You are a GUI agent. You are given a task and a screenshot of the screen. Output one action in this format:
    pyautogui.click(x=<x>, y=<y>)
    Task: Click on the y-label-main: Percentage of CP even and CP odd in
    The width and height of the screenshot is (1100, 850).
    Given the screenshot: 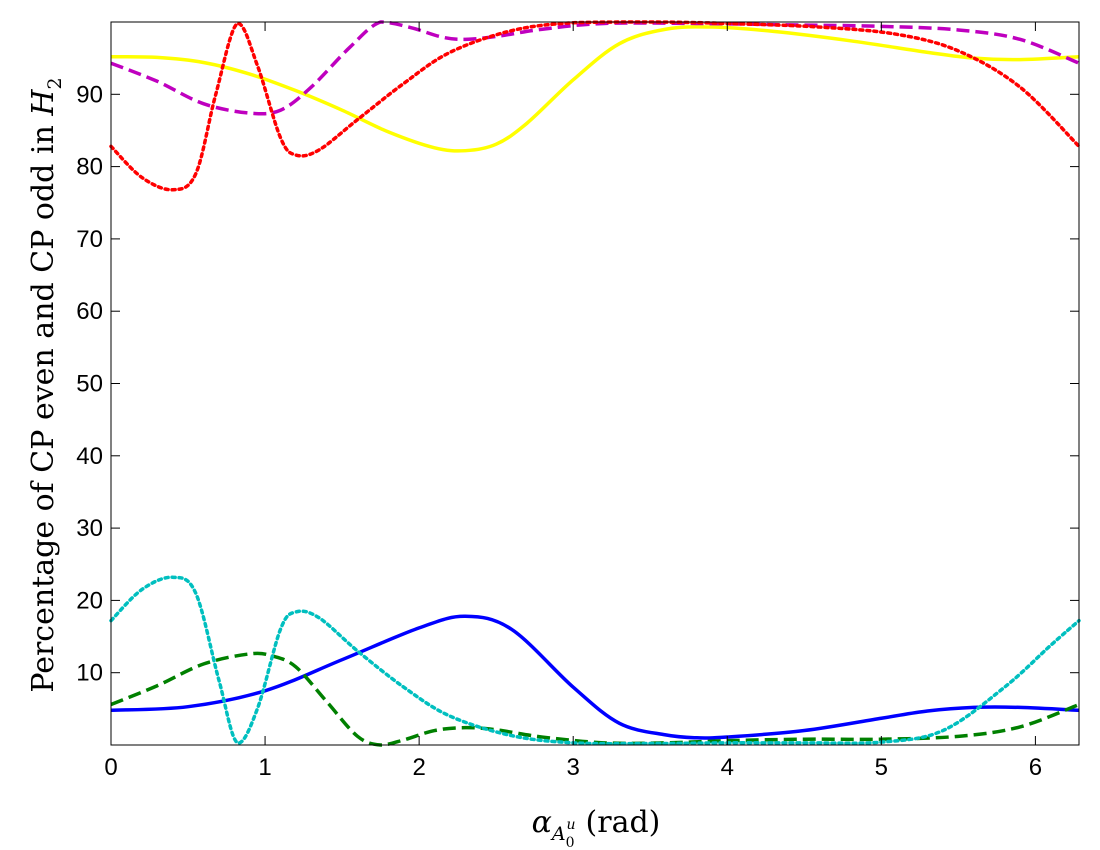 What is the action you would take?
    pyautogui.click(x=43, y=404)
    